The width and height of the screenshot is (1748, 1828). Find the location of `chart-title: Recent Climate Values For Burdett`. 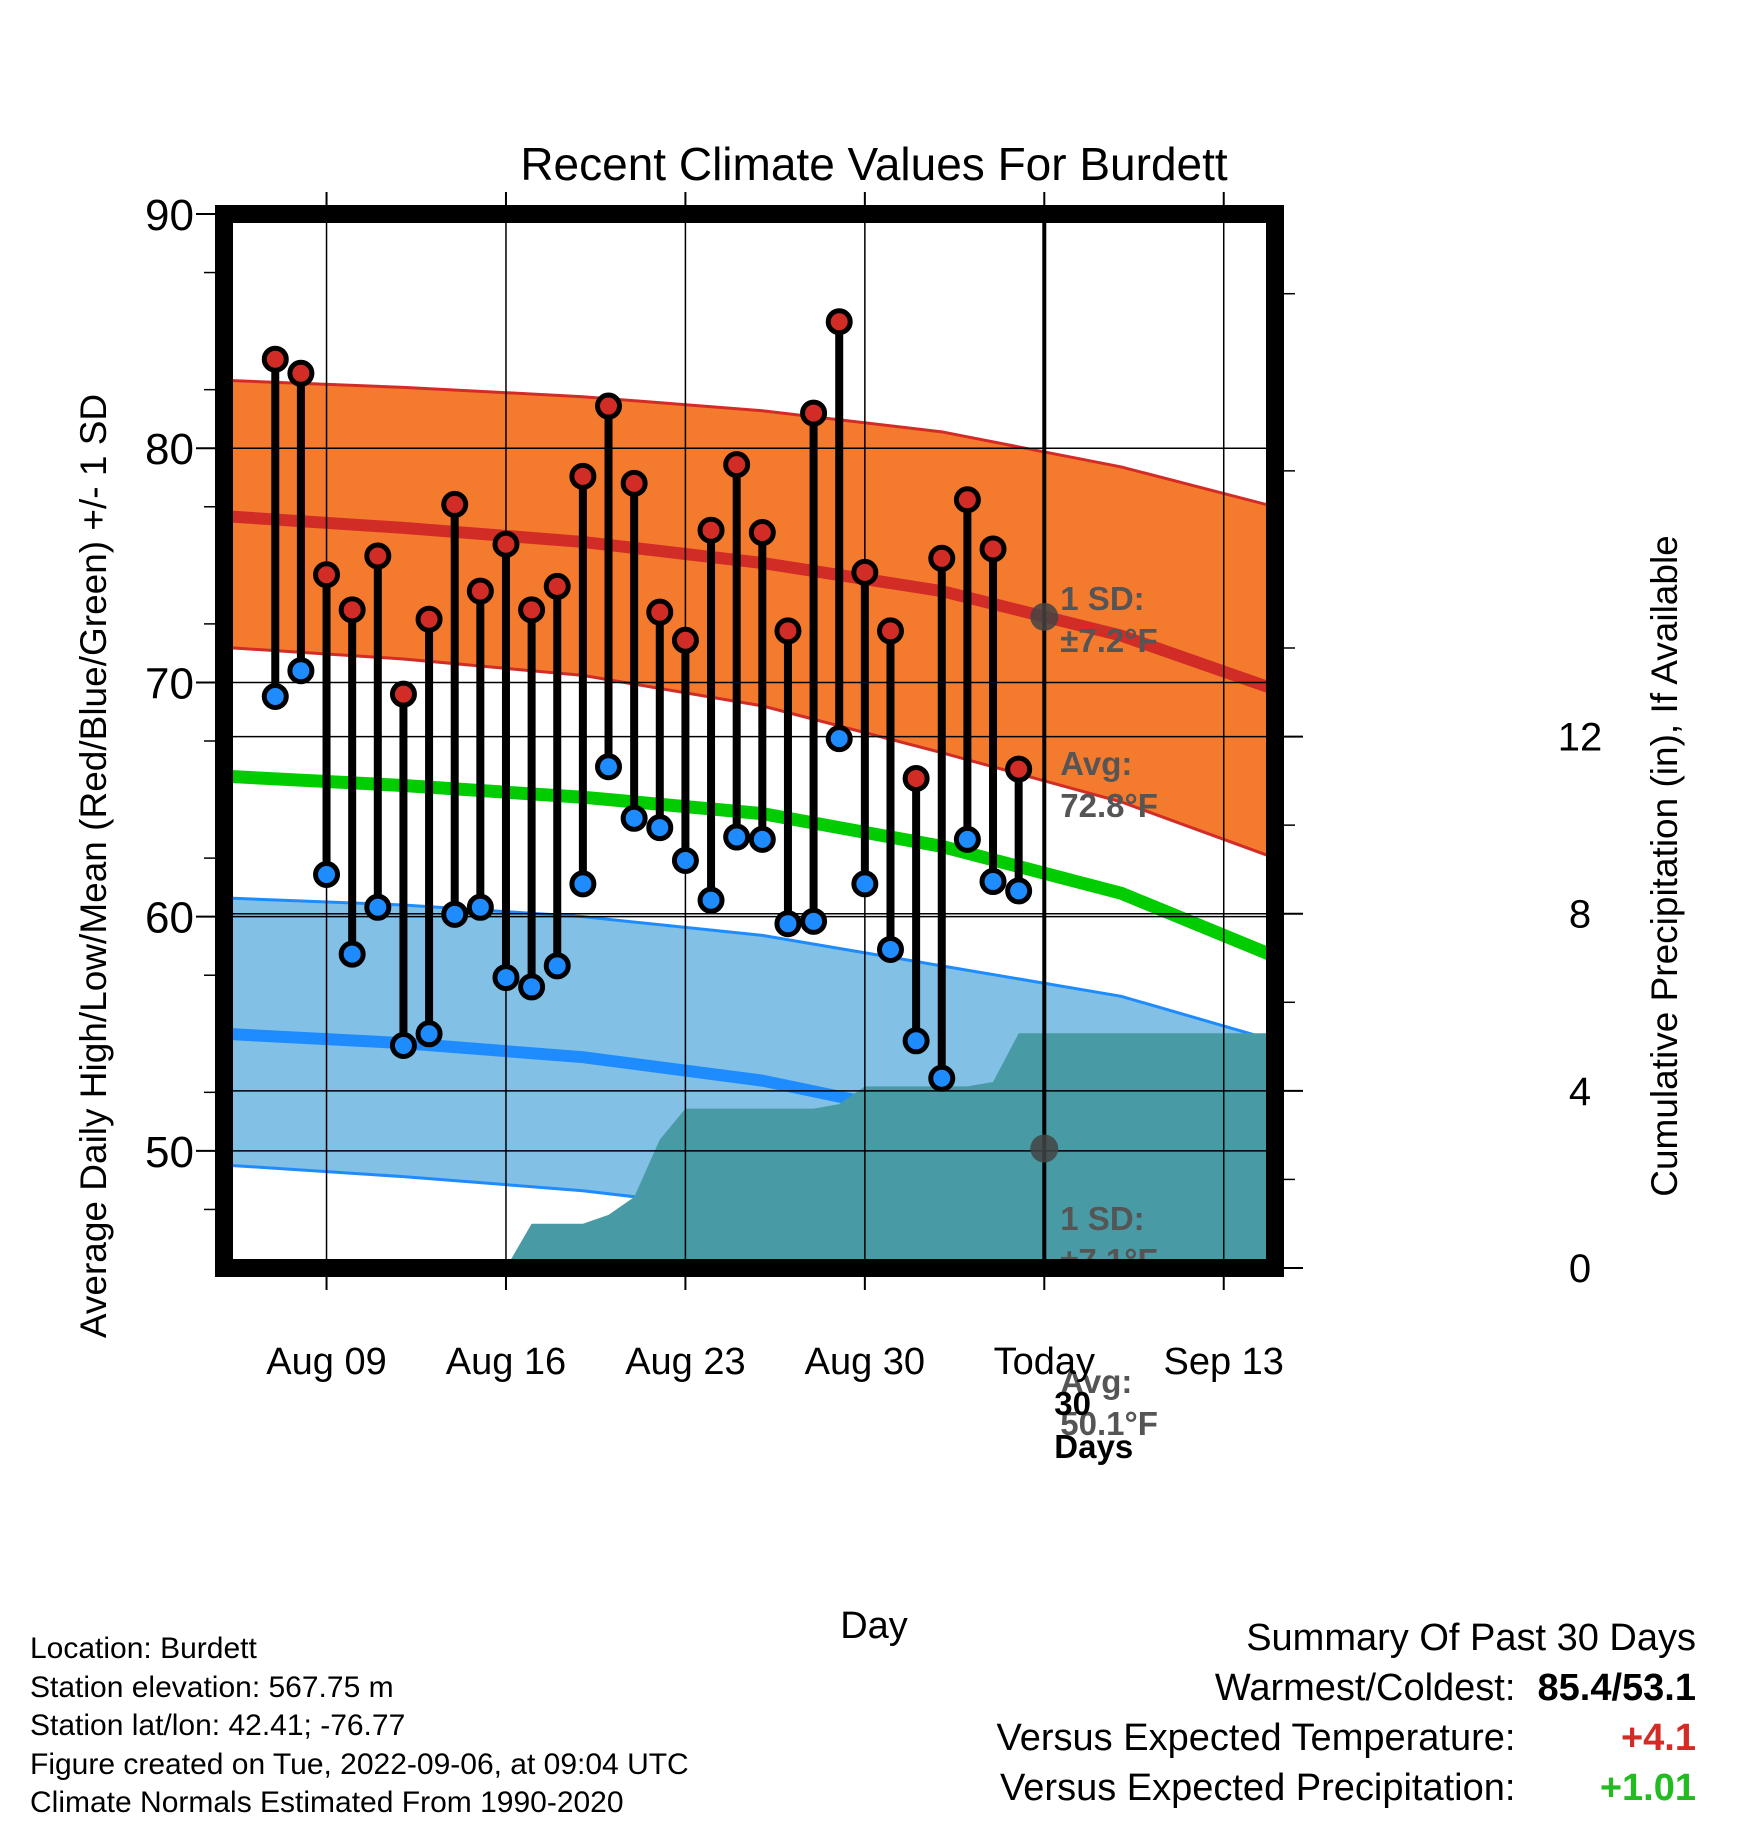

chart-title: Recent Climate Values For Burdett is located at coordinates (874, 164).